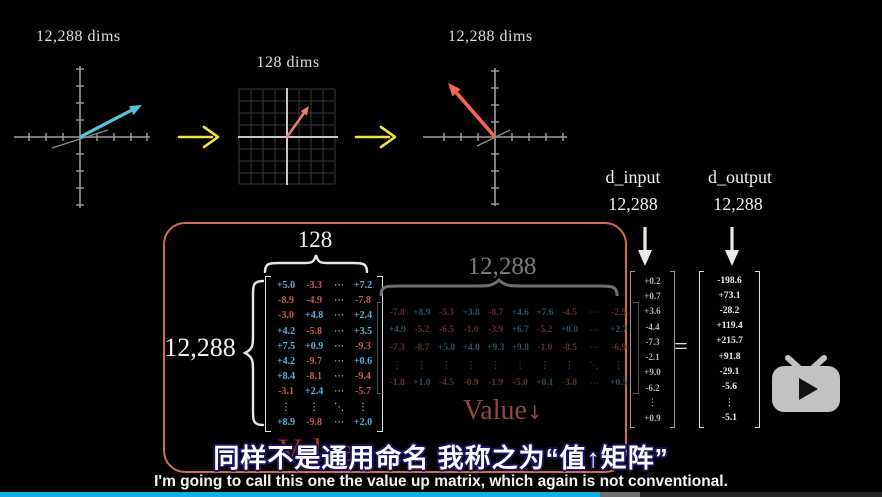 This screenshot has height=497, width=882. Describe the element at coordinates (496, 383) in the screenshot. I see `matrix-cell: -1.9` at that location.